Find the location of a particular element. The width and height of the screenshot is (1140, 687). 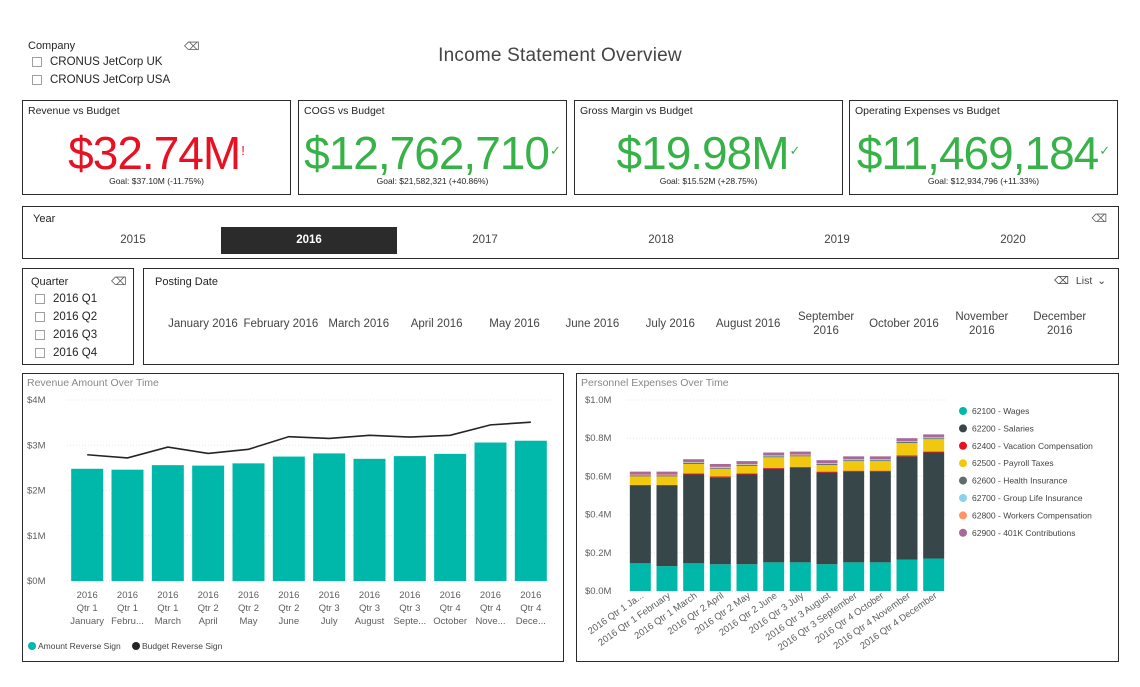

year-tile-2020: 2020 is located at coordinates (1013, 240).